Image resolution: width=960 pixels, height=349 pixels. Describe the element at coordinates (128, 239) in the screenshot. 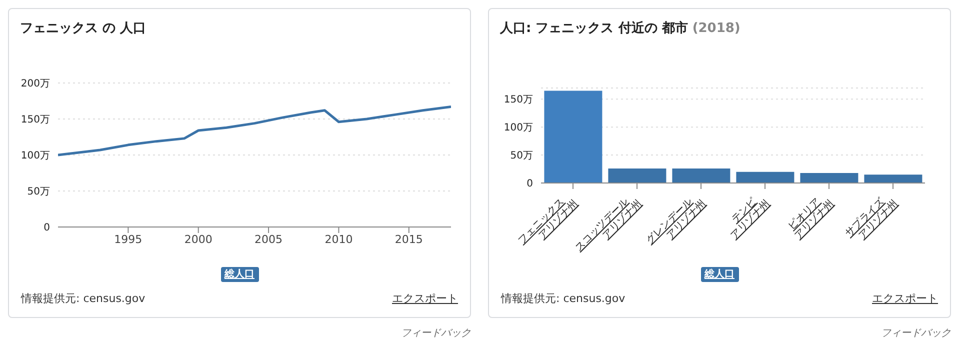

I see `x-tick-label: 1995` at that location.